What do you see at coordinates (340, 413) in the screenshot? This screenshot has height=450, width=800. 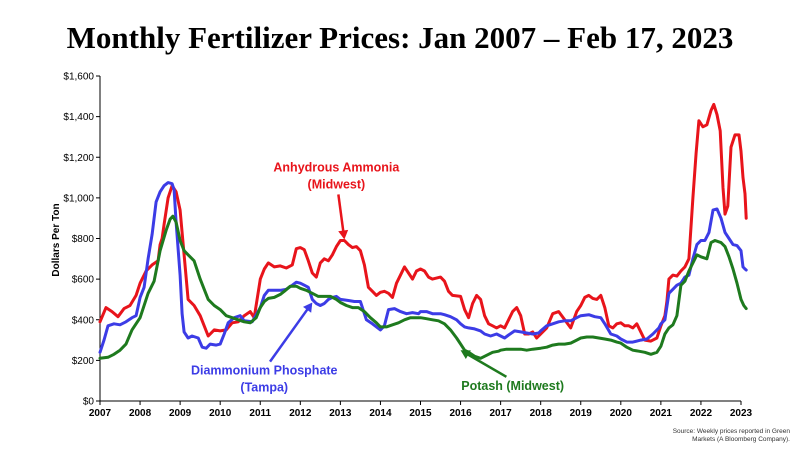 I see `x-tick-label: 2013` at bounding box center [340, 413].